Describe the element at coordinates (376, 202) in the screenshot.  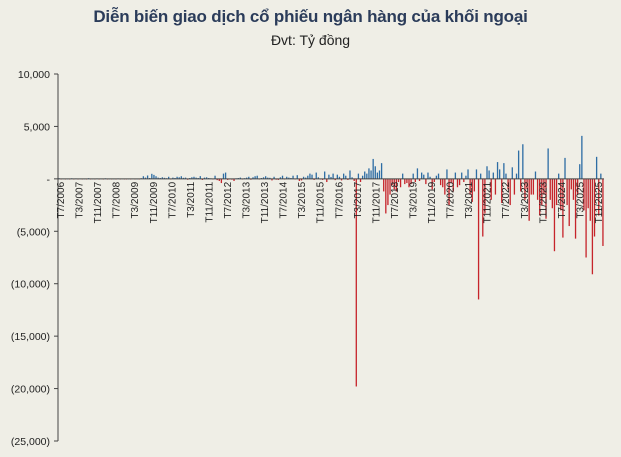
I see `x-tick-label: T11/2017` at that location.